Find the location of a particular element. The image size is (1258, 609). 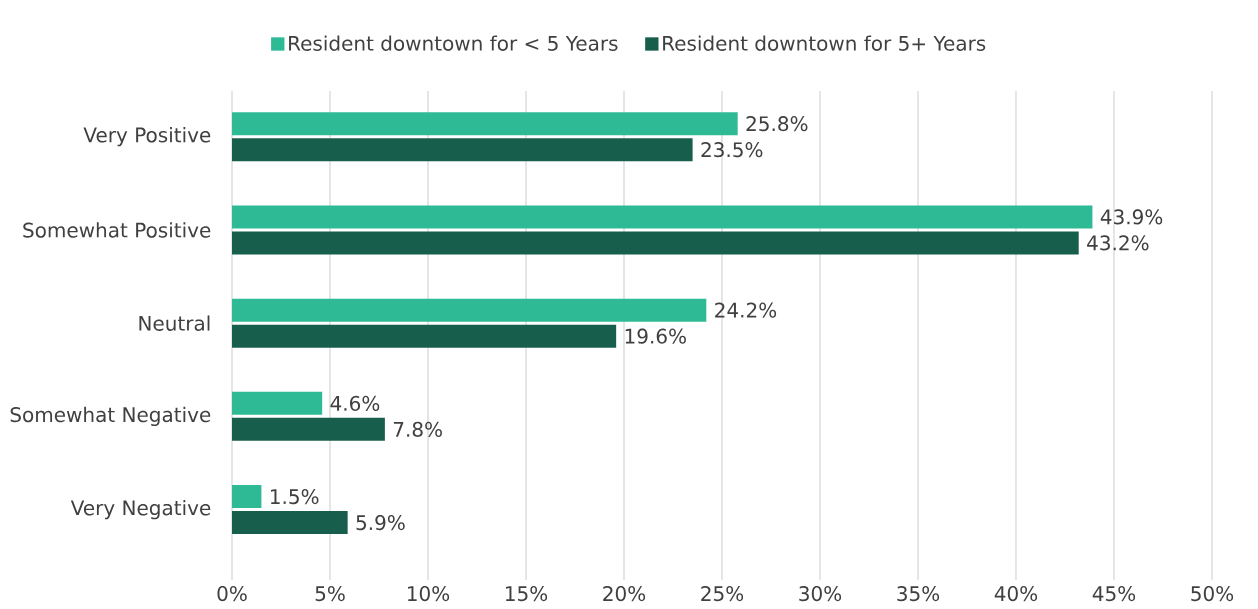

x-tick-label: 40% is located at coordinates (1016, 594).